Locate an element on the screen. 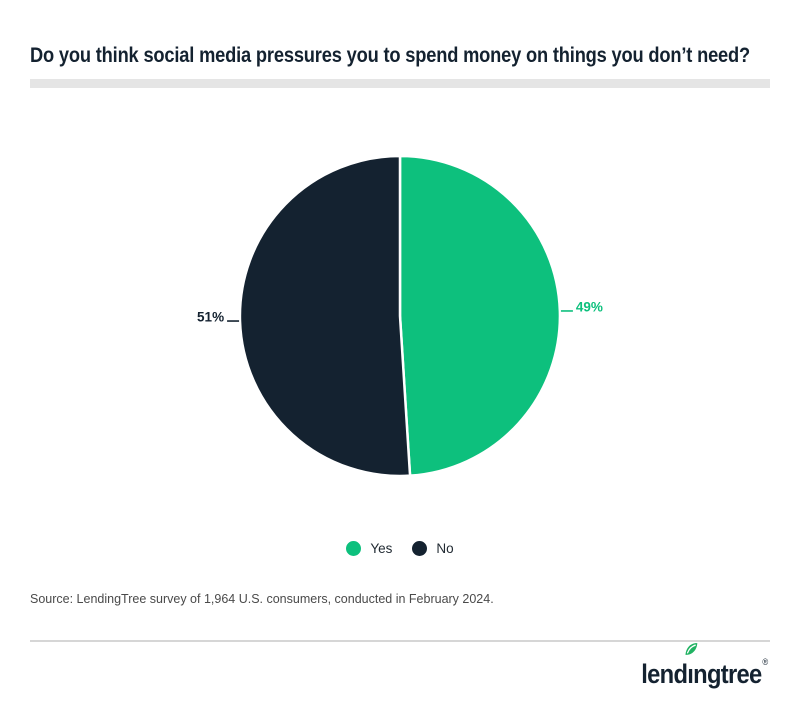 The width and height of the screenshot is (800, 722). leaf-icon is located at coordinates (692, 649).